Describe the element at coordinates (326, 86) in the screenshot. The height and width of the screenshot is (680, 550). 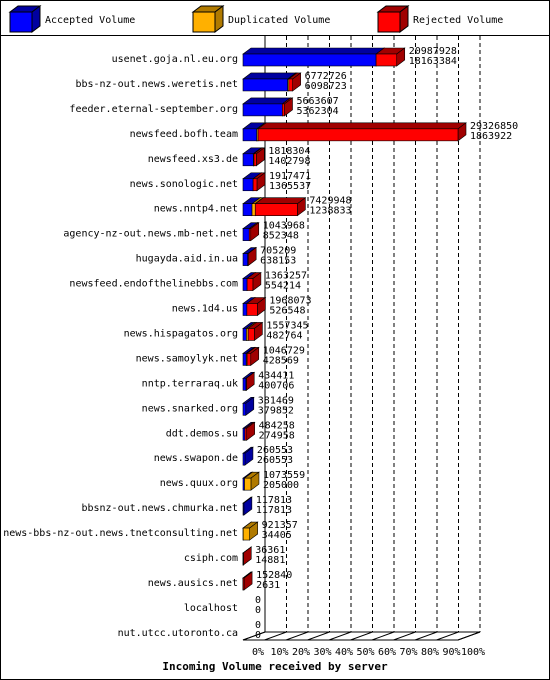
I see `accepted-label: 6098723` at that location.